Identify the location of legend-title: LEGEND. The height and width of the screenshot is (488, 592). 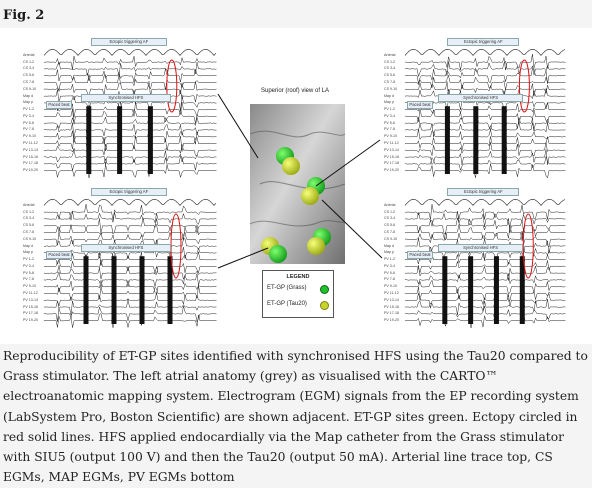
(298, 277).